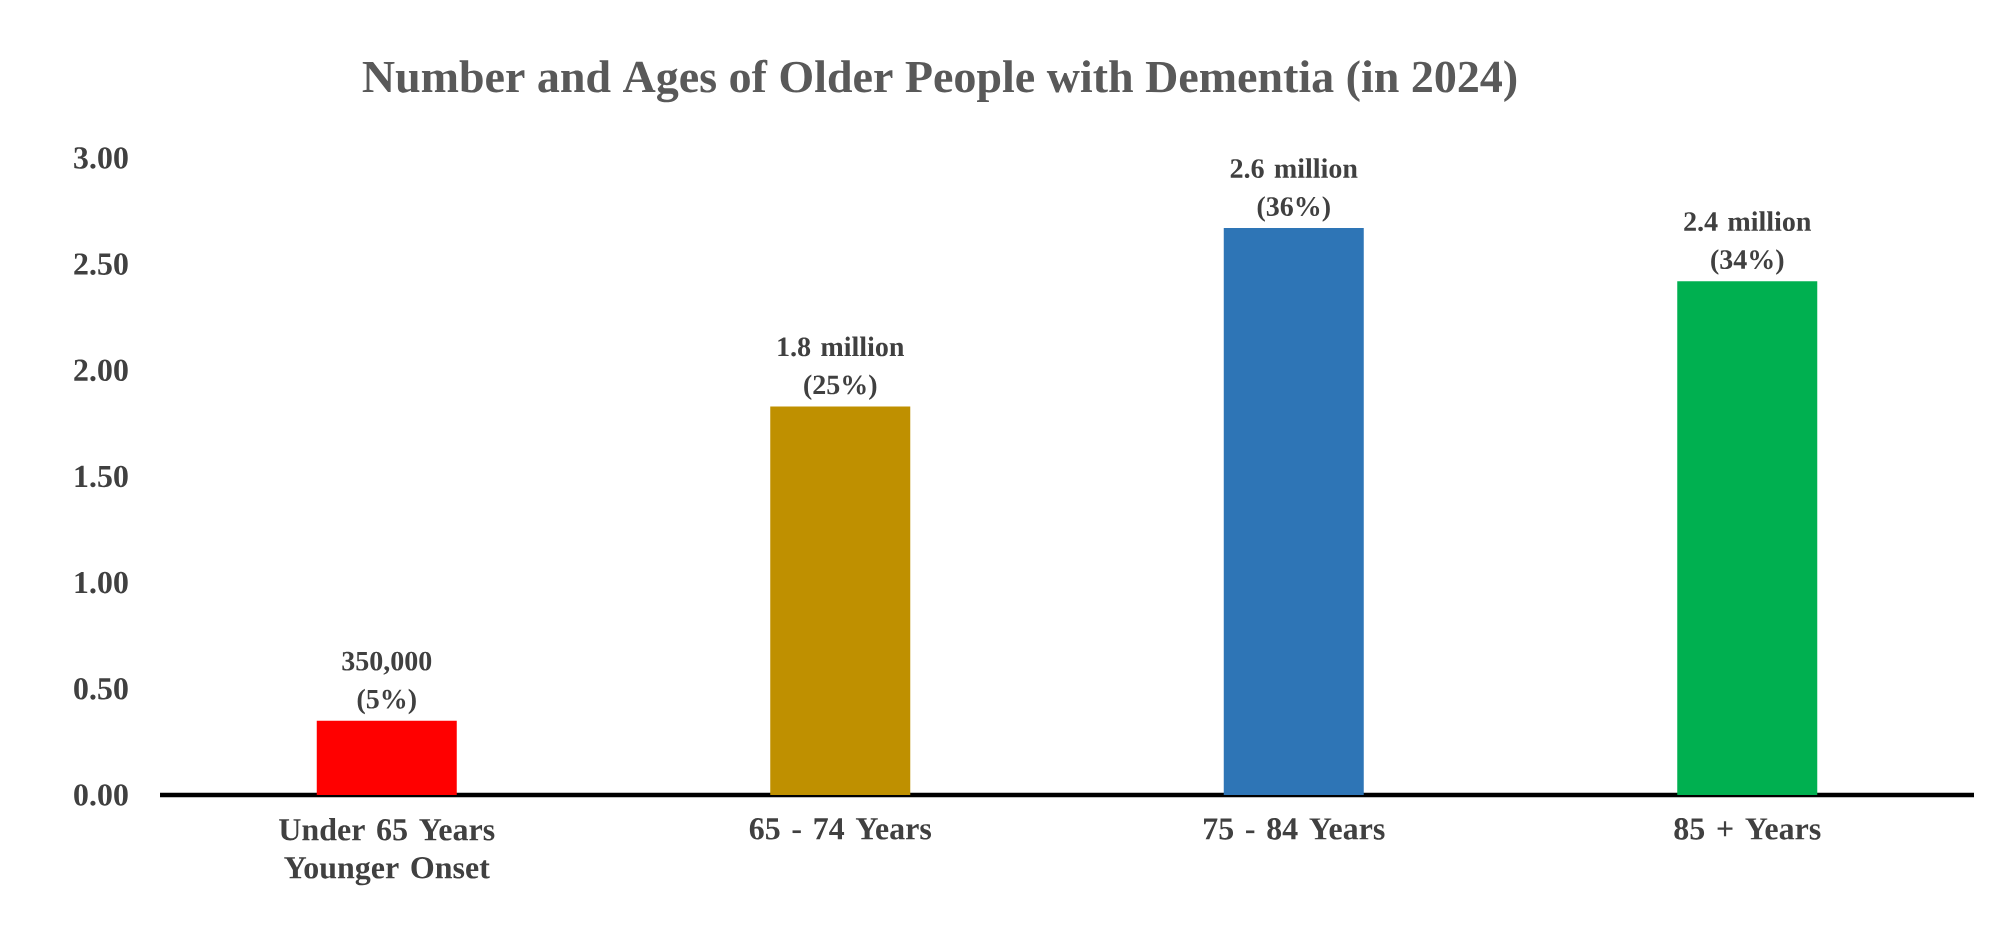  What do you see at coordinates (841, 368) in the screenshot?
I see `annotation: 1.8 million (25%)` at bounding box center [841, 368].